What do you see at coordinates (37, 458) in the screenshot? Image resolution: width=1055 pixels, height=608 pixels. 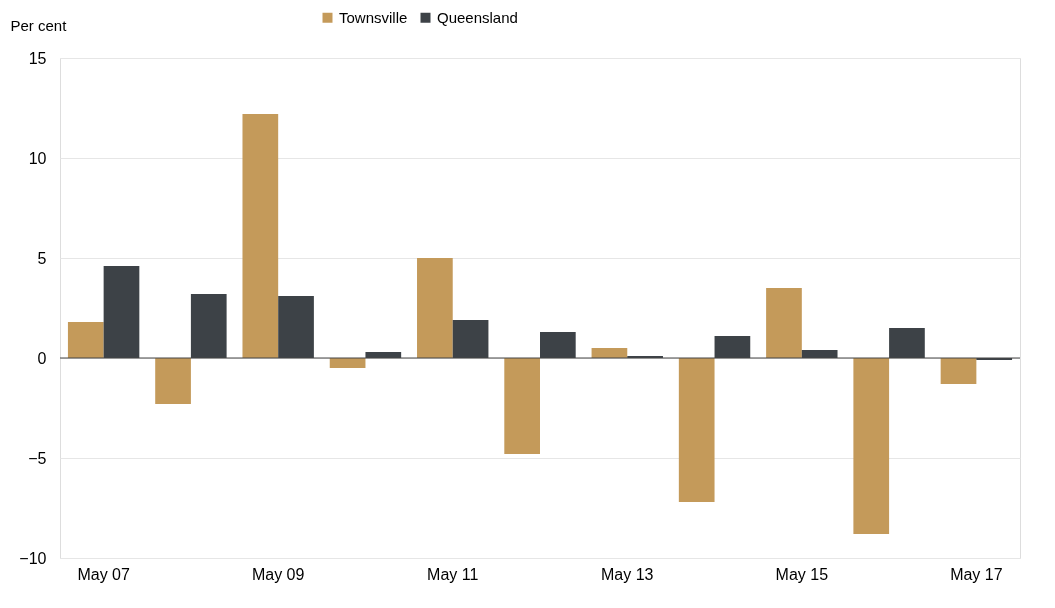 I see `y-tick-label: −5` at bounding box center [37, 458].